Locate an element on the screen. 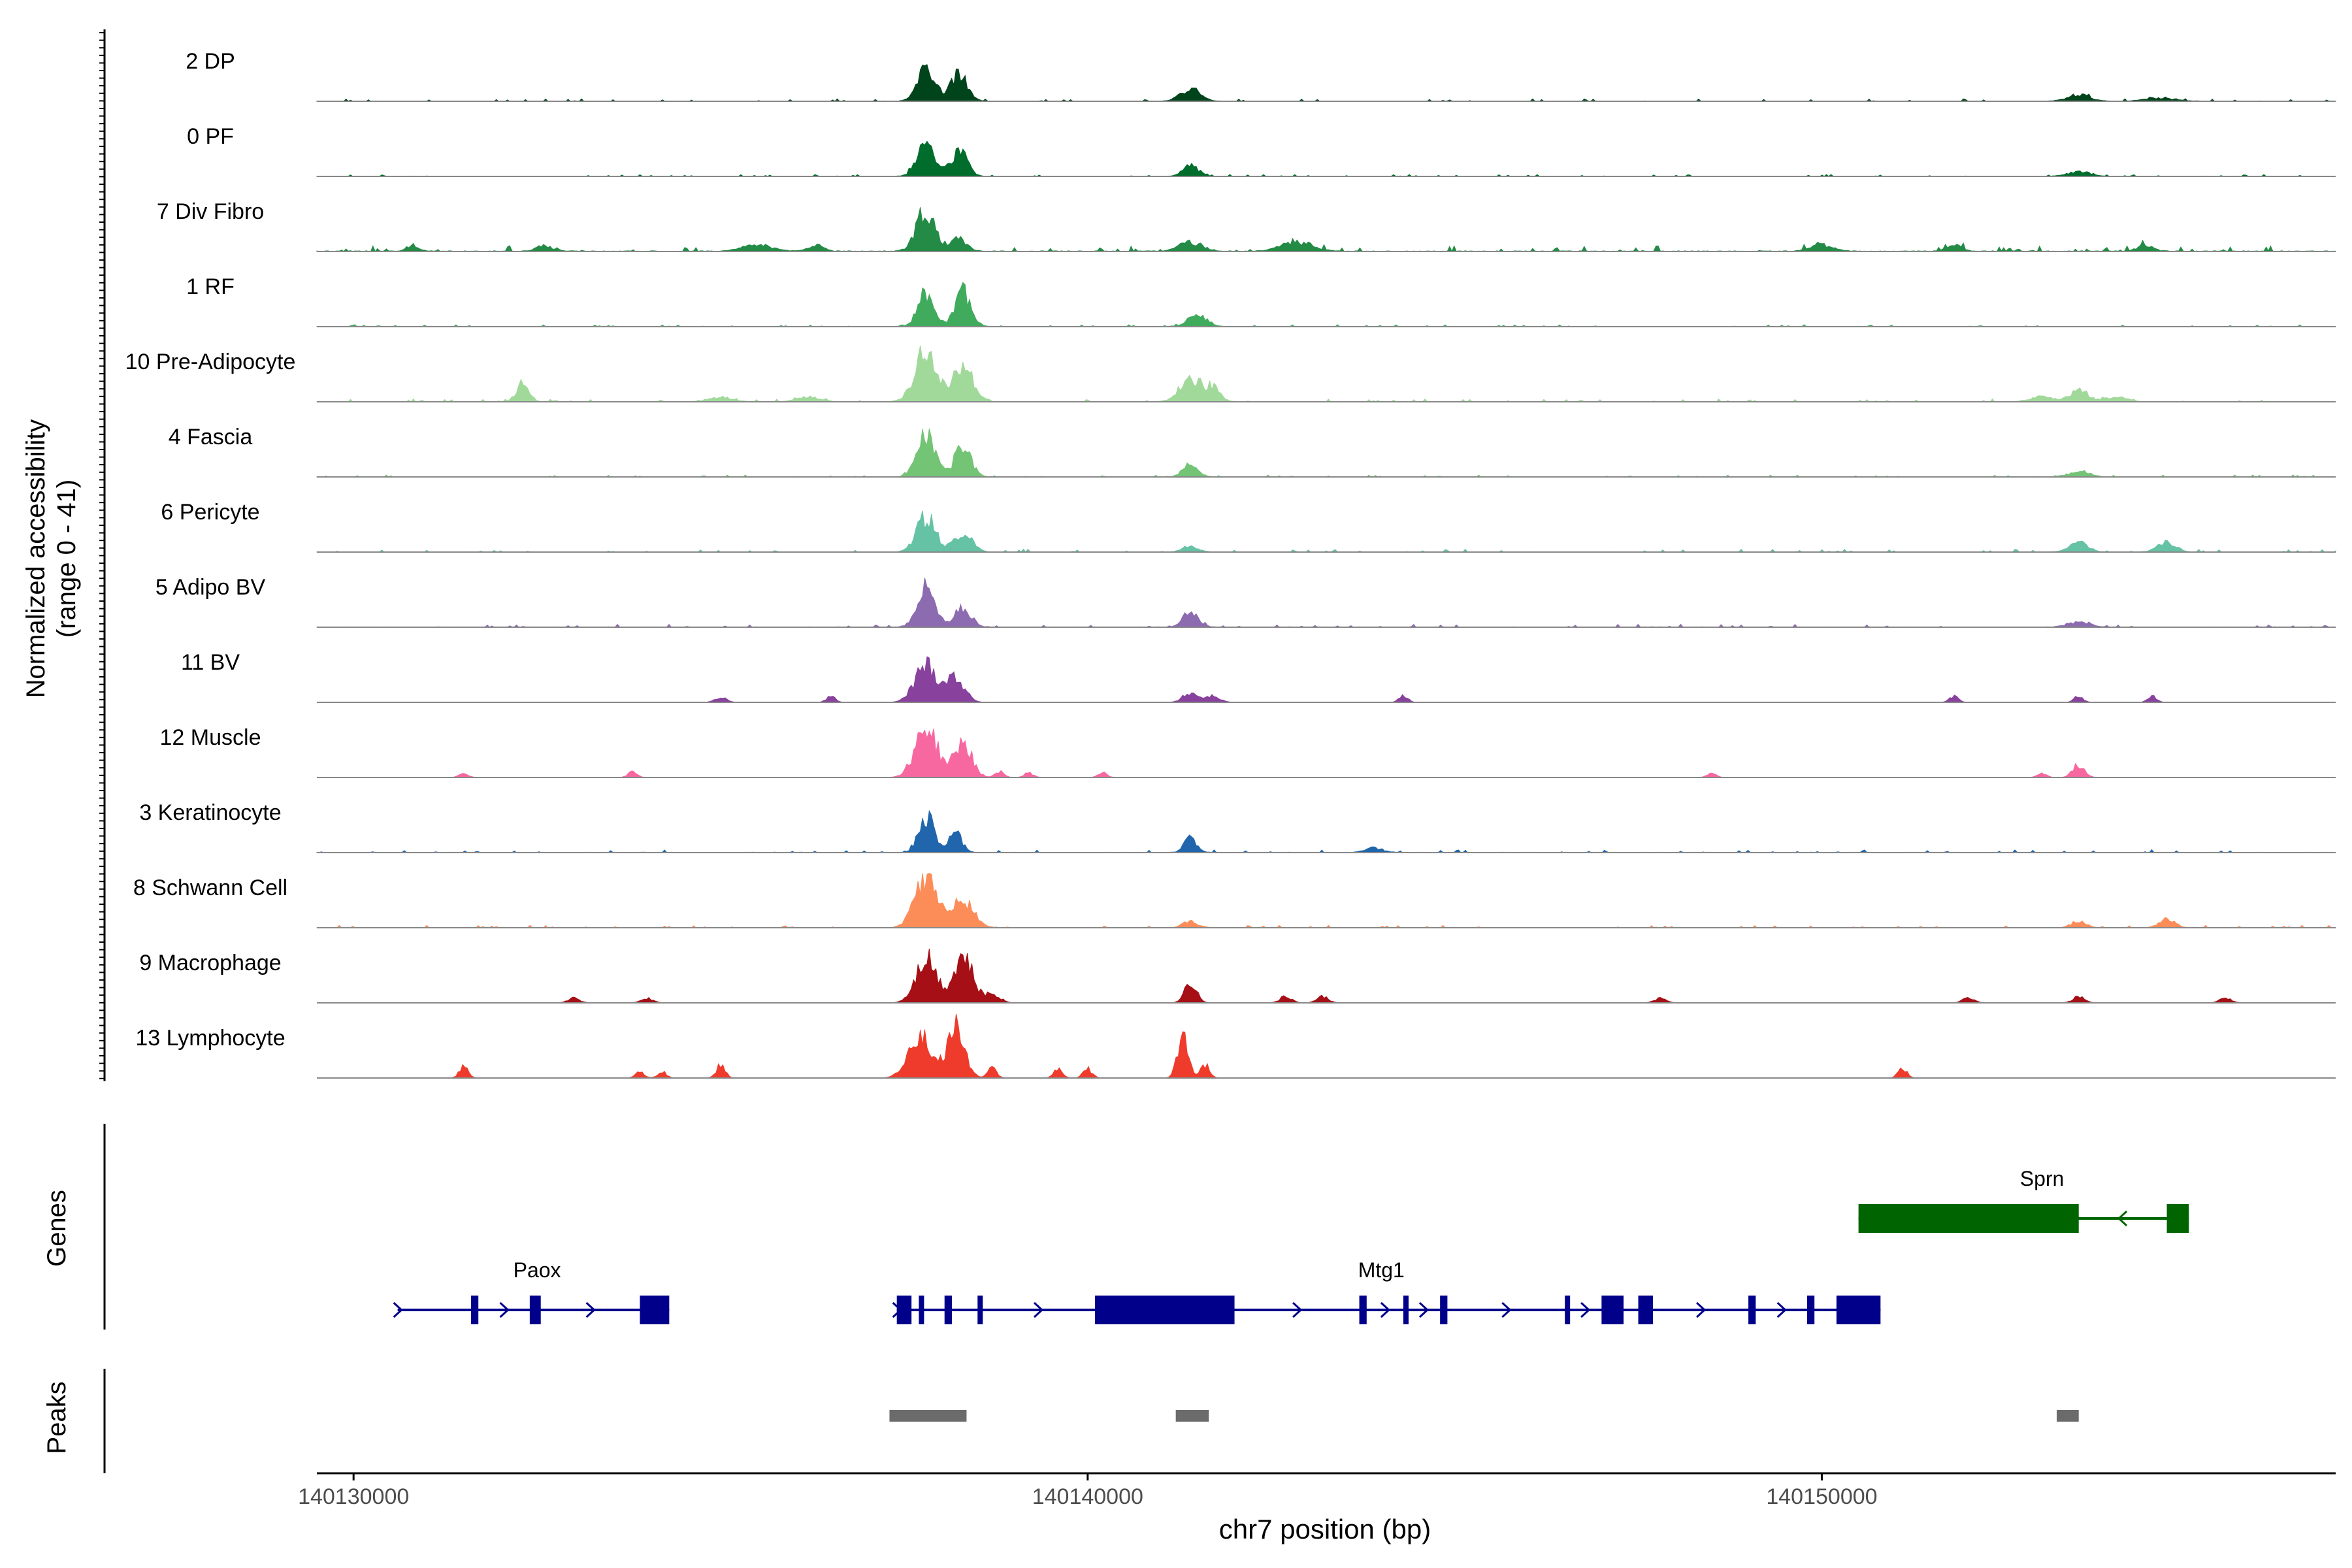  gene-track: Paox Mtg1 Sprn is located at coordinates (1291, 1245).